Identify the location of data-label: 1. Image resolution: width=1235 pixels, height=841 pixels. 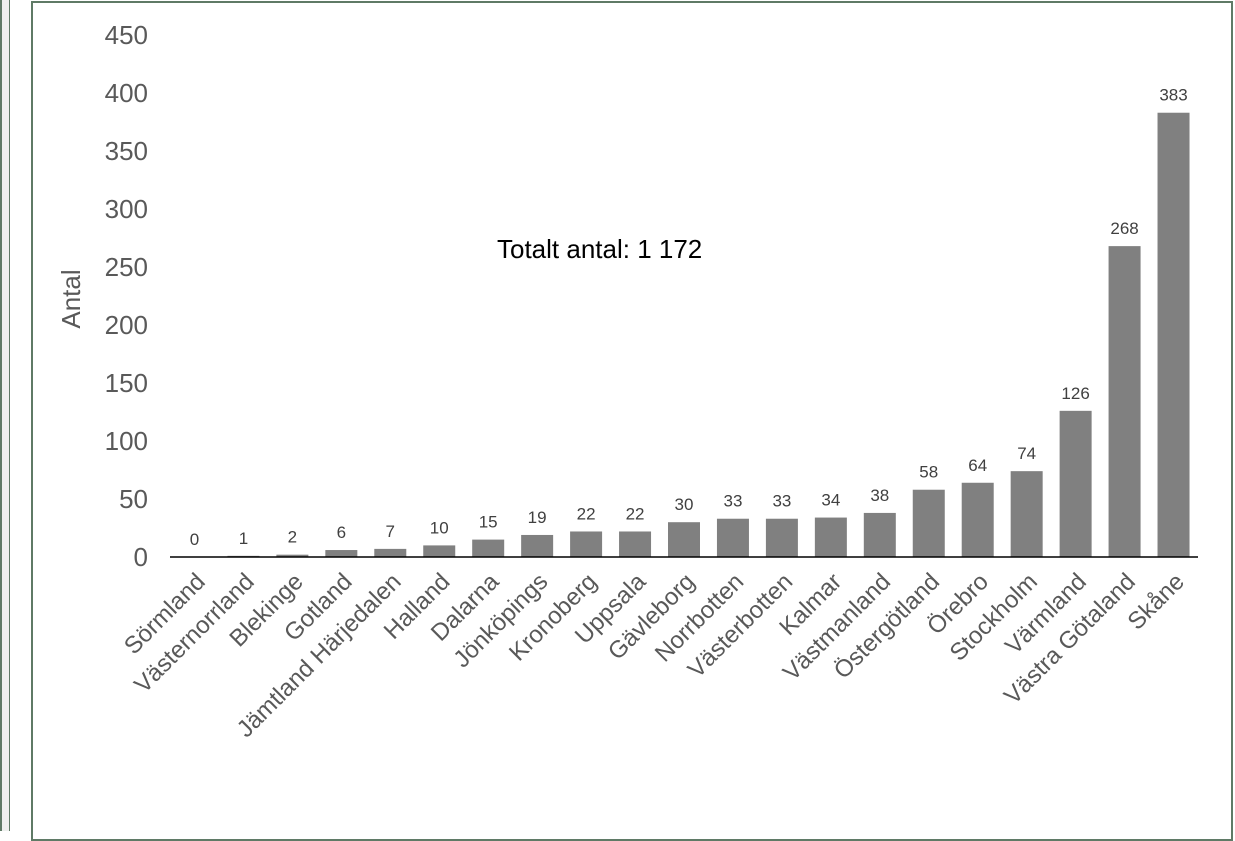
(243, 538).